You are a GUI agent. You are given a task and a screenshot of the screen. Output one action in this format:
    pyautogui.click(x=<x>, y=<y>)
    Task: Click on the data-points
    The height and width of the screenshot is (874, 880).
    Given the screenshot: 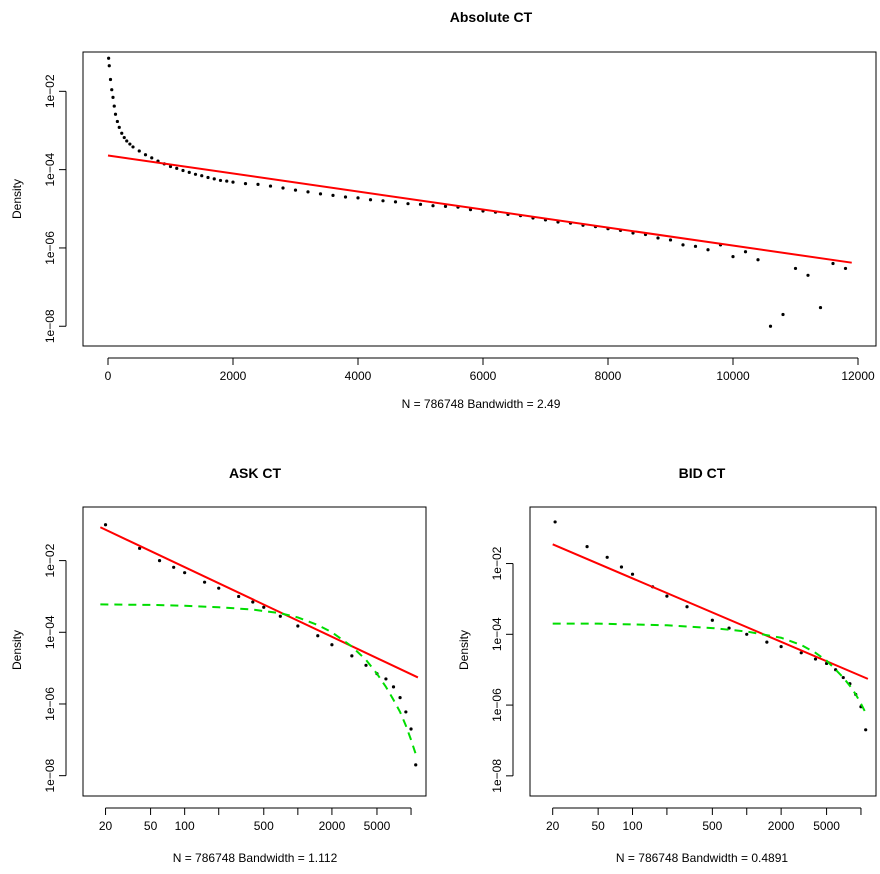 What is the action you would take?
    pyautogui.click(x=710, y=626)
    